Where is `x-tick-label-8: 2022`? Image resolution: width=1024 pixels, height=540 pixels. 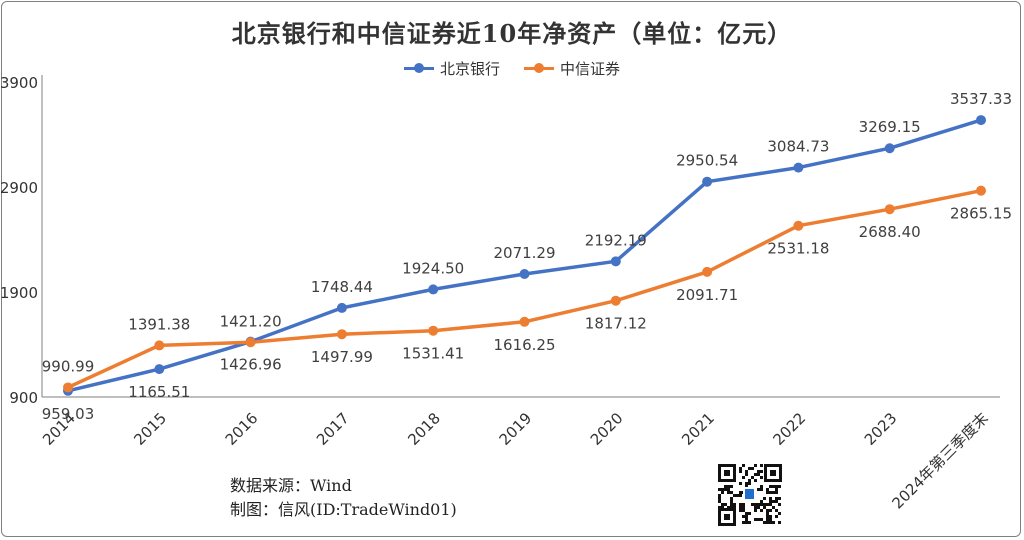
x-tick-label-8: 2022 is located at coordinates (789, 429).